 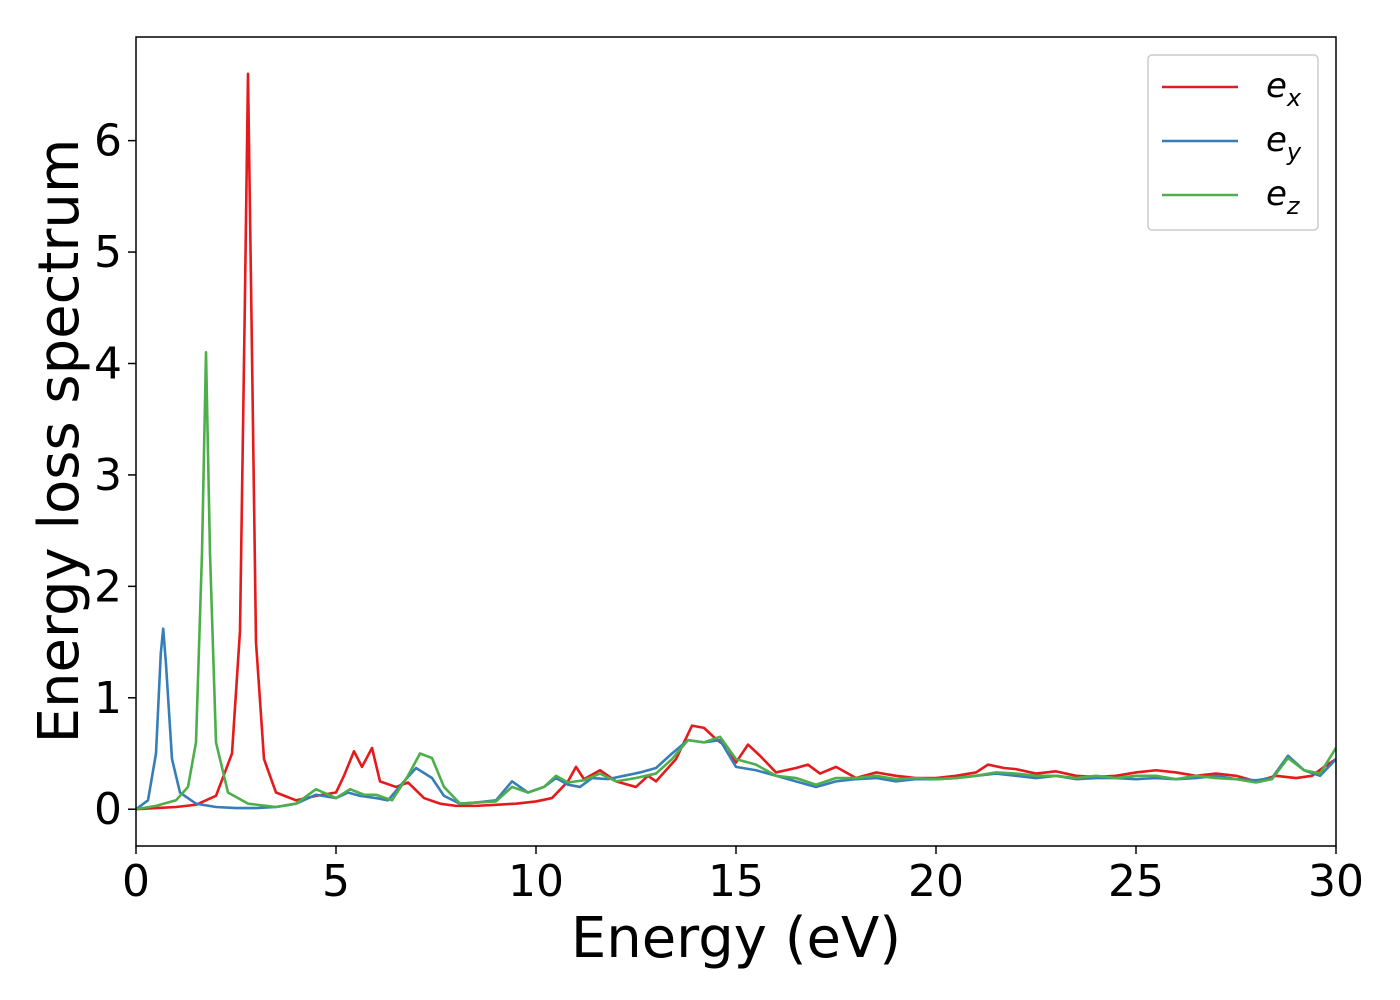 What do you see at coordinates (108, 252) in the screenshot?
I see `y-tick-label: 5` at bounding box center [108, 252].